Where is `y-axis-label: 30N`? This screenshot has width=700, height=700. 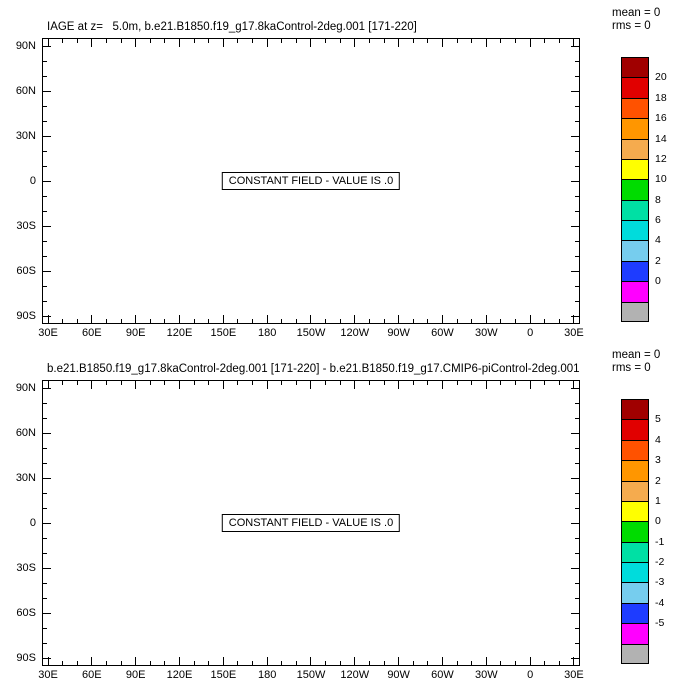
y-axis-label: 30N is located at coordinates (25, 478).